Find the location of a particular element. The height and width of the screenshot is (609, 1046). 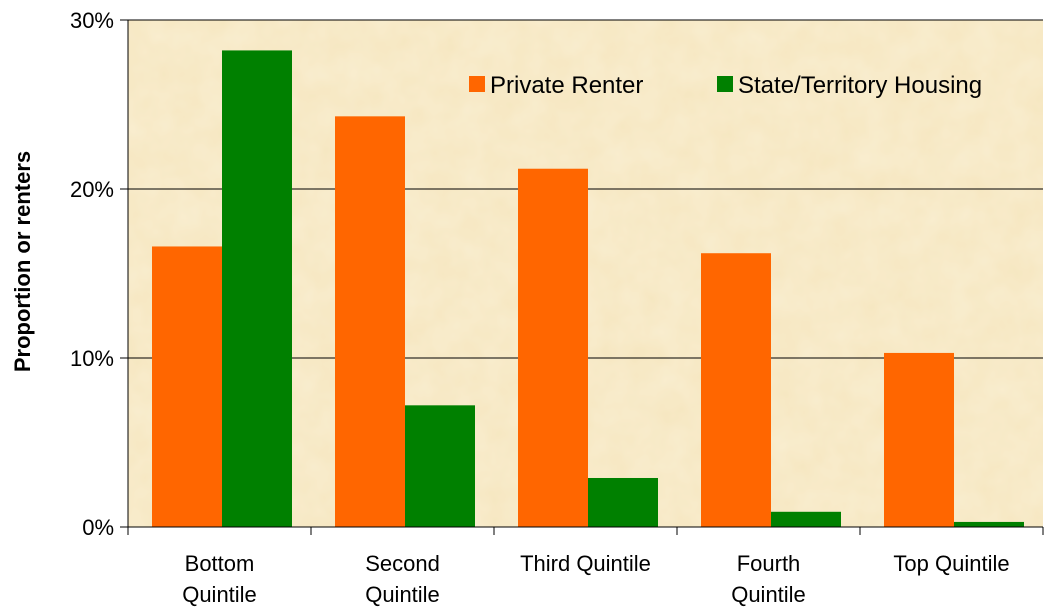

y-tick-label: 10% is located at coordinates (92, 358).